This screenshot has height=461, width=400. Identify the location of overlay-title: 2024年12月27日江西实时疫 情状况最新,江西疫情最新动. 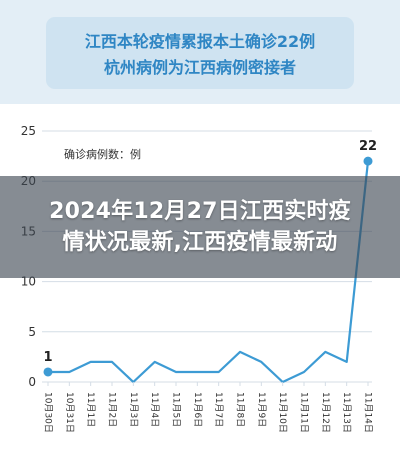
(200, 227).